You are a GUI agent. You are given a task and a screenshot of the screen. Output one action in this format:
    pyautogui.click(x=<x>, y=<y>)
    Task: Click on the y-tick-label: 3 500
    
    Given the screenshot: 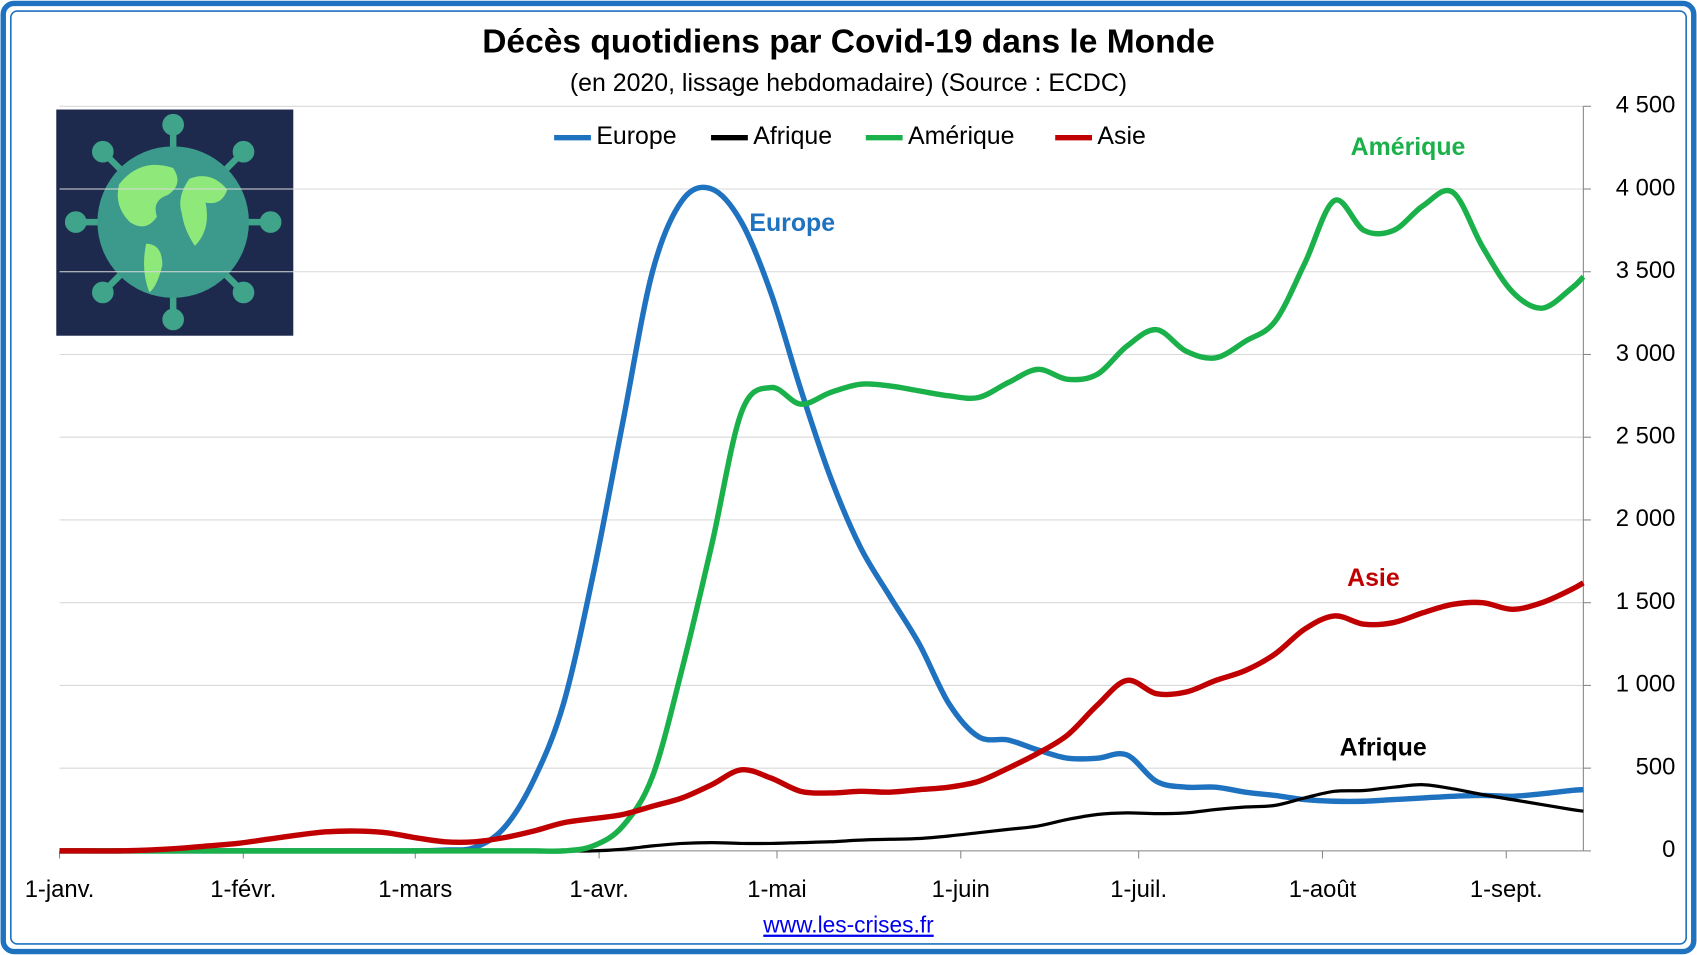 What is the action you would take?
    pyautogui.click(x=1646, y=270)
    